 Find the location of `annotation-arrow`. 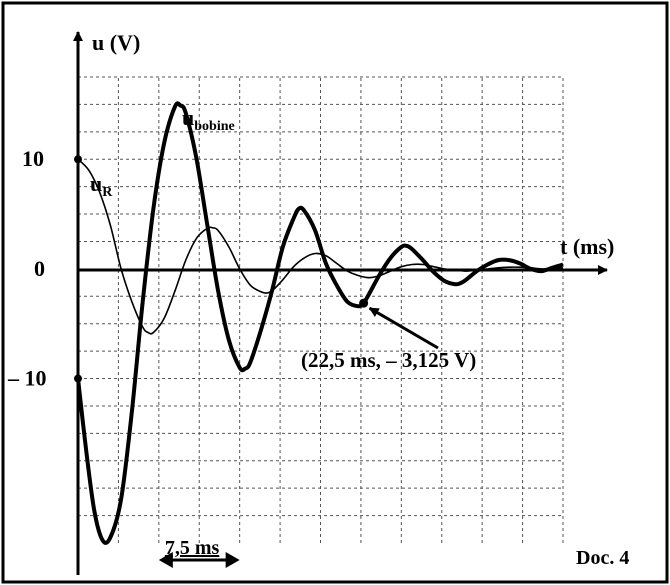

annotation-arrow is located at coordinates (403, 328).